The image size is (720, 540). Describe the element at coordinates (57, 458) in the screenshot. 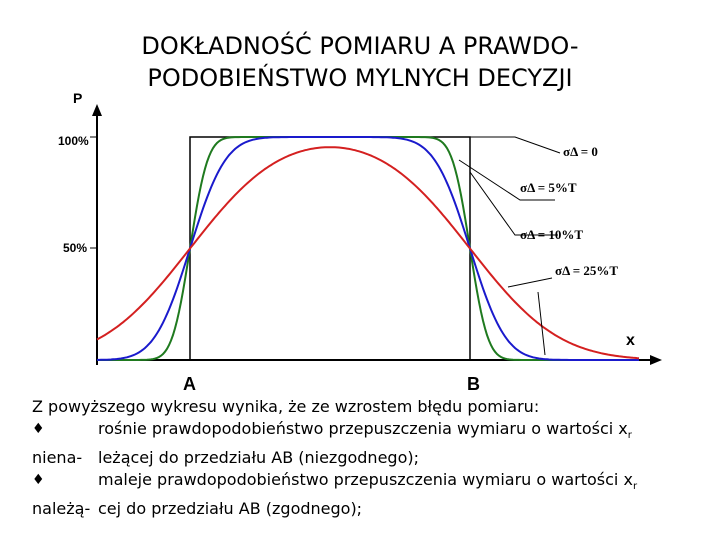

I see `bullet-1-hyphen-part: niena-` at that location.